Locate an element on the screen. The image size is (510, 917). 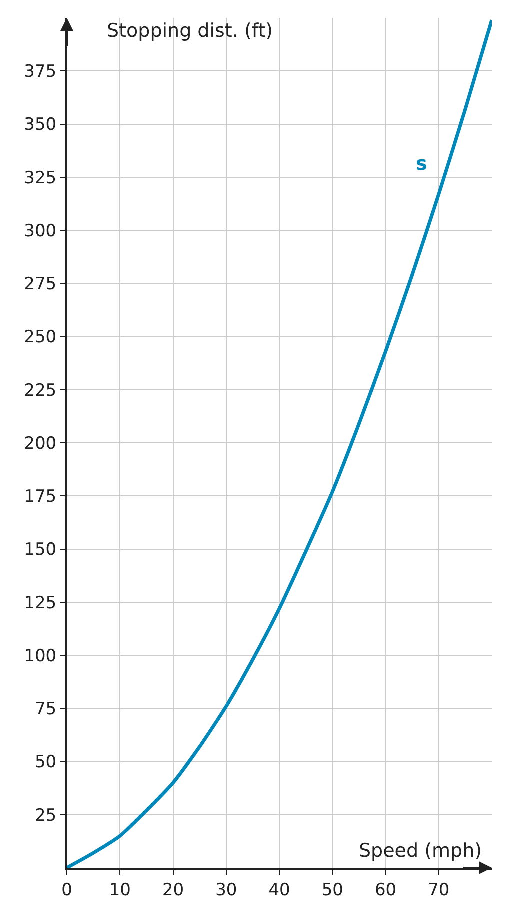
y-tick-label: 250 is located at coordinates (40, 338).